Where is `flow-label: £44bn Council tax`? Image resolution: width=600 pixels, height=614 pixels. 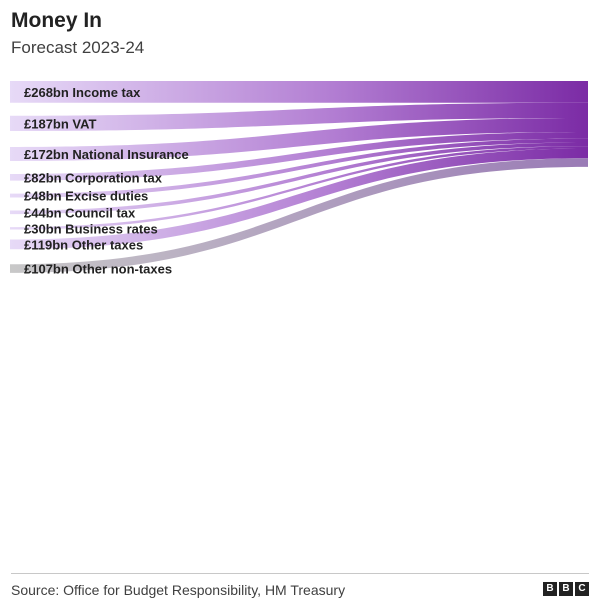
flow-label: £44bn Council tax is located at coordinates (80, 212).